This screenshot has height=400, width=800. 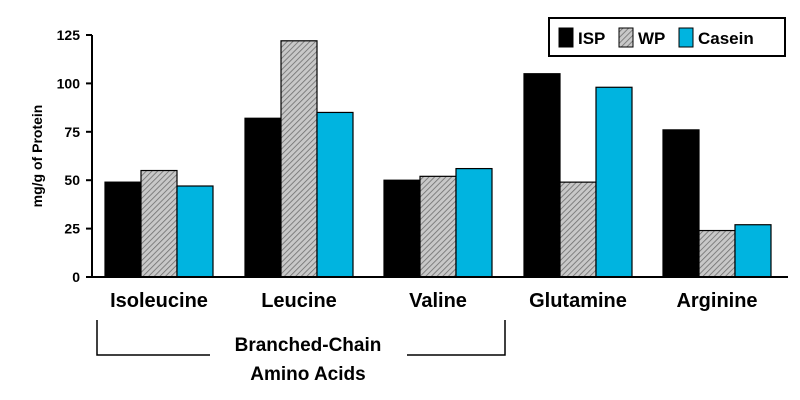 What do you see at coordinates (308, 345) in the screenshot?
I see `group-label-line1: Branched-Chain` at bounding box center [308, 345].